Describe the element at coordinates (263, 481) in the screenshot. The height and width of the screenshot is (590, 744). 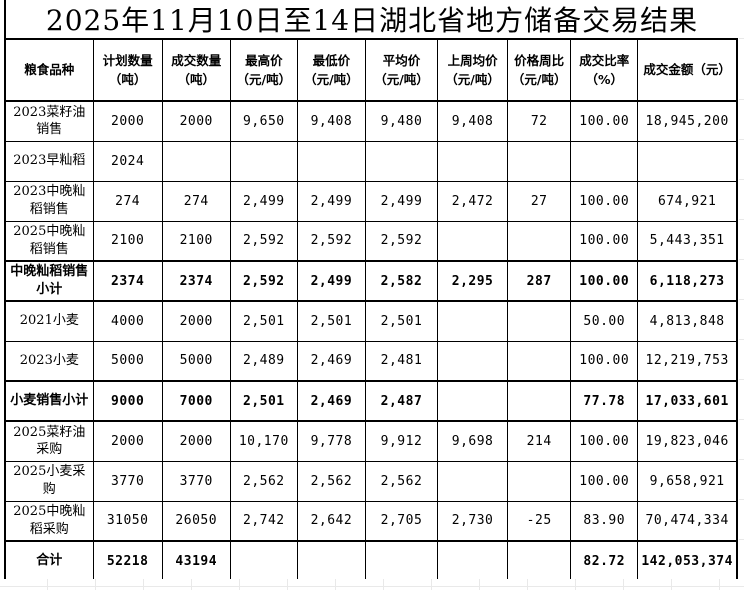
I see `table-cell: 2,562` at that location.